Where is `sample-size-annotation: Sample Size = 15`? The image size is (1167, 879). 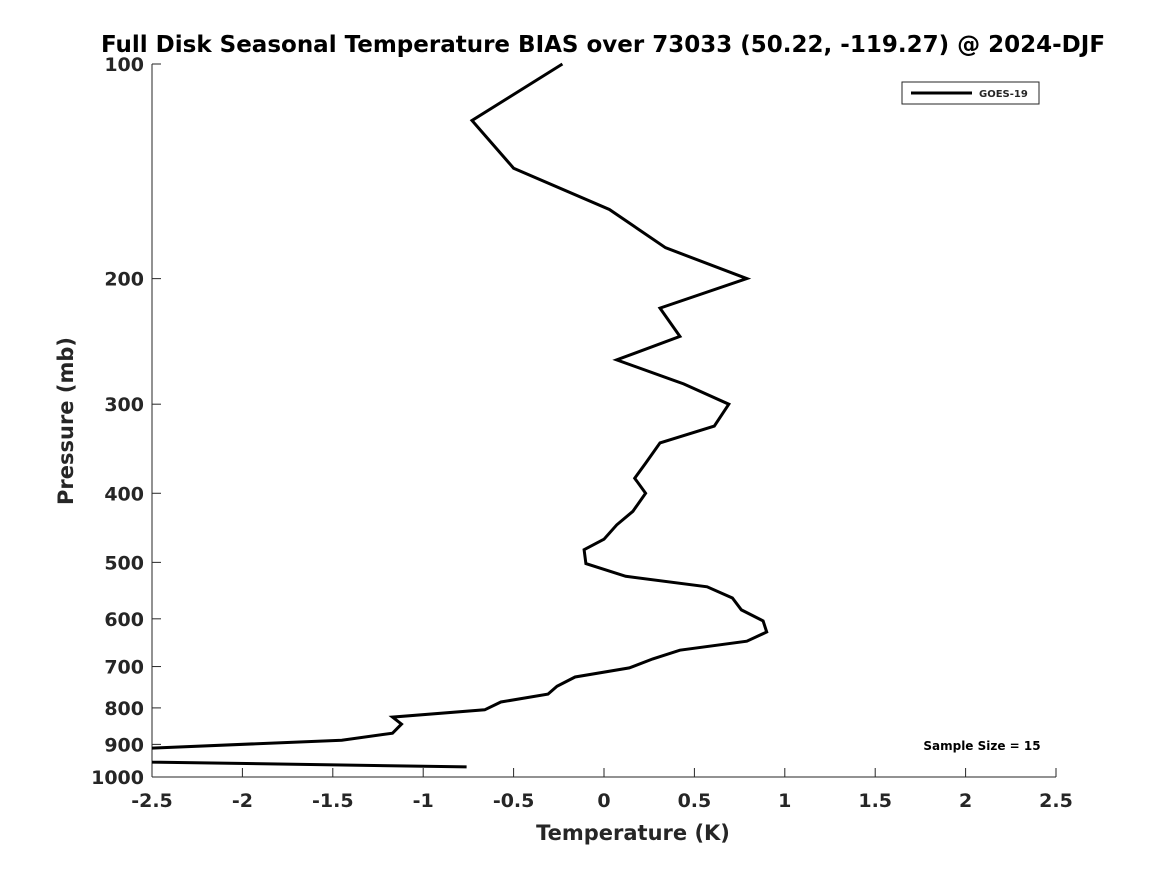 sample-size-annotation: Sample Size = 15 is located at coordinates (981, 746).